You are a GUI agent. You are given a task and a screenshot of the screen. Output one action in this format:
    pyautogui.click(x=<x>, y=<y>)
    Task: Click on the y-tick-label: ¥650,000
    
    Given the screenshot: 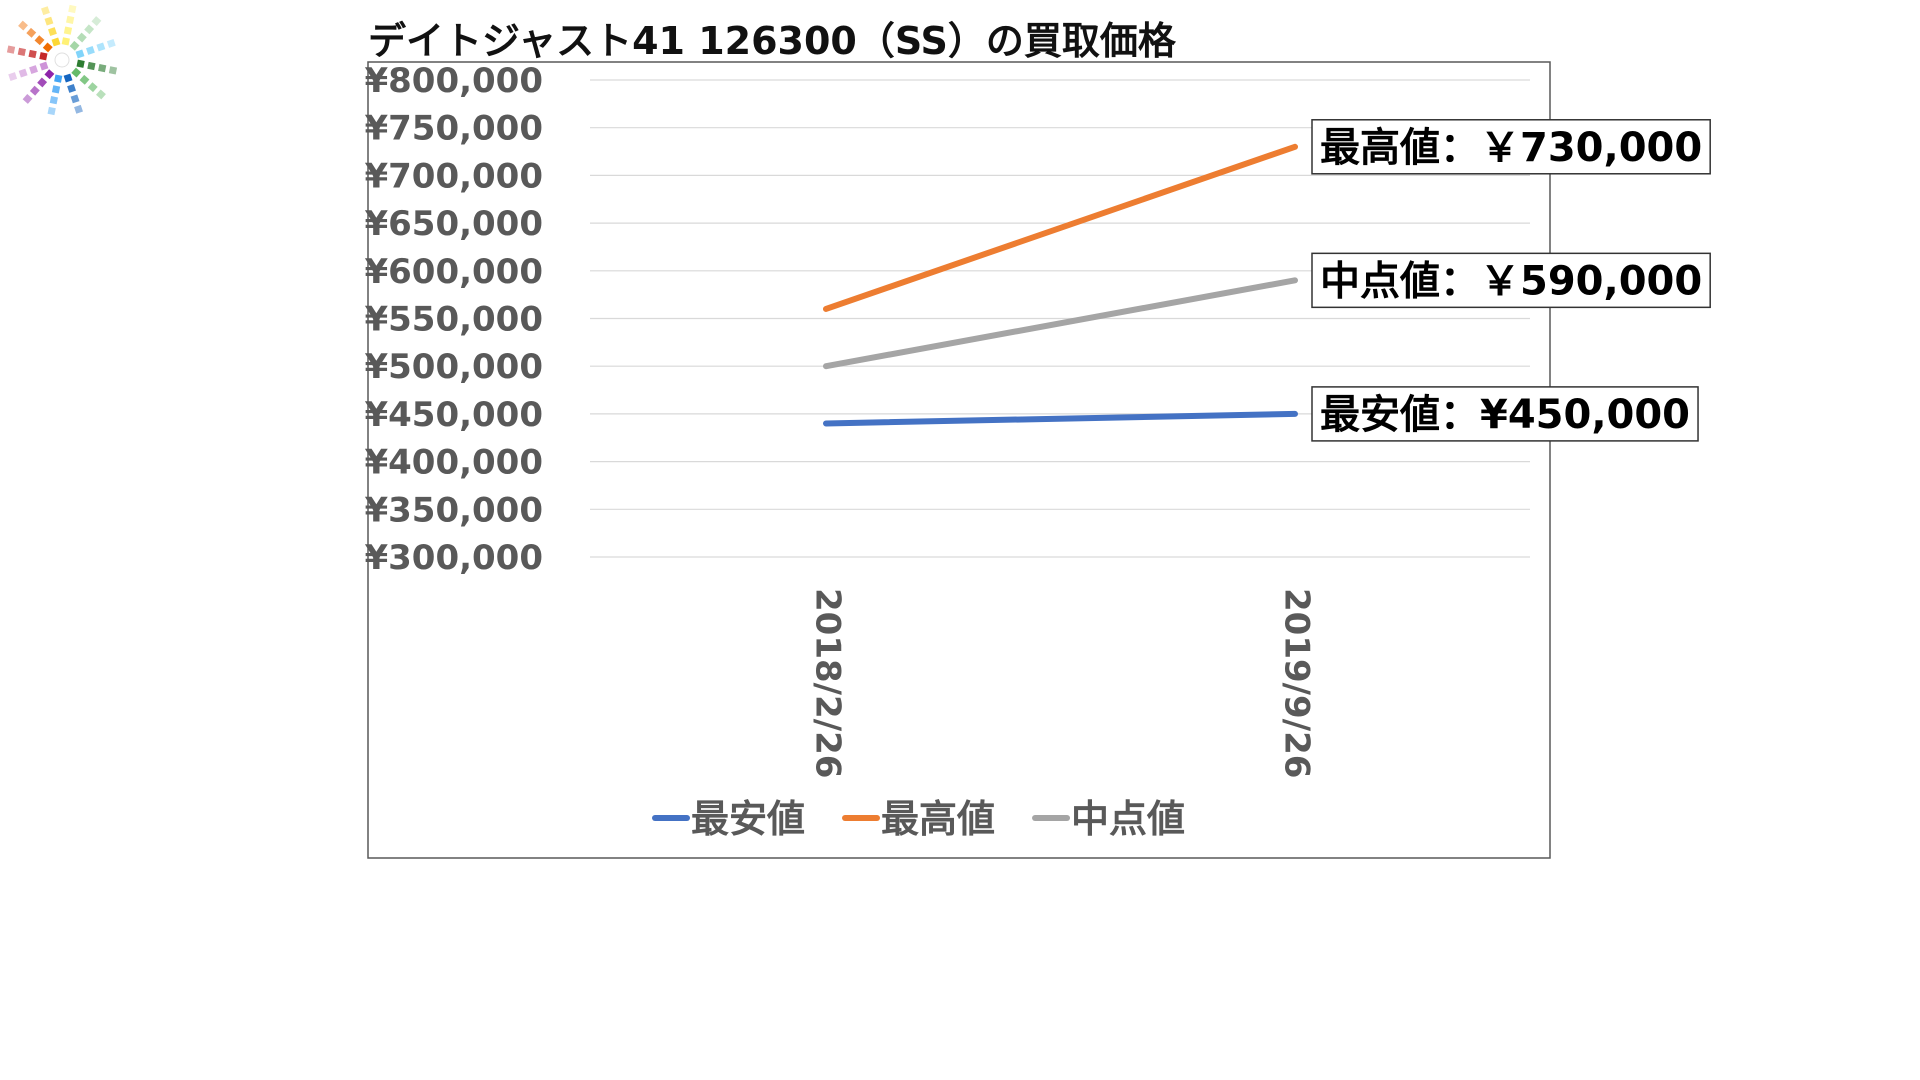 What is the action you would take?
    pyautogui.click(x=453, y=224)
    